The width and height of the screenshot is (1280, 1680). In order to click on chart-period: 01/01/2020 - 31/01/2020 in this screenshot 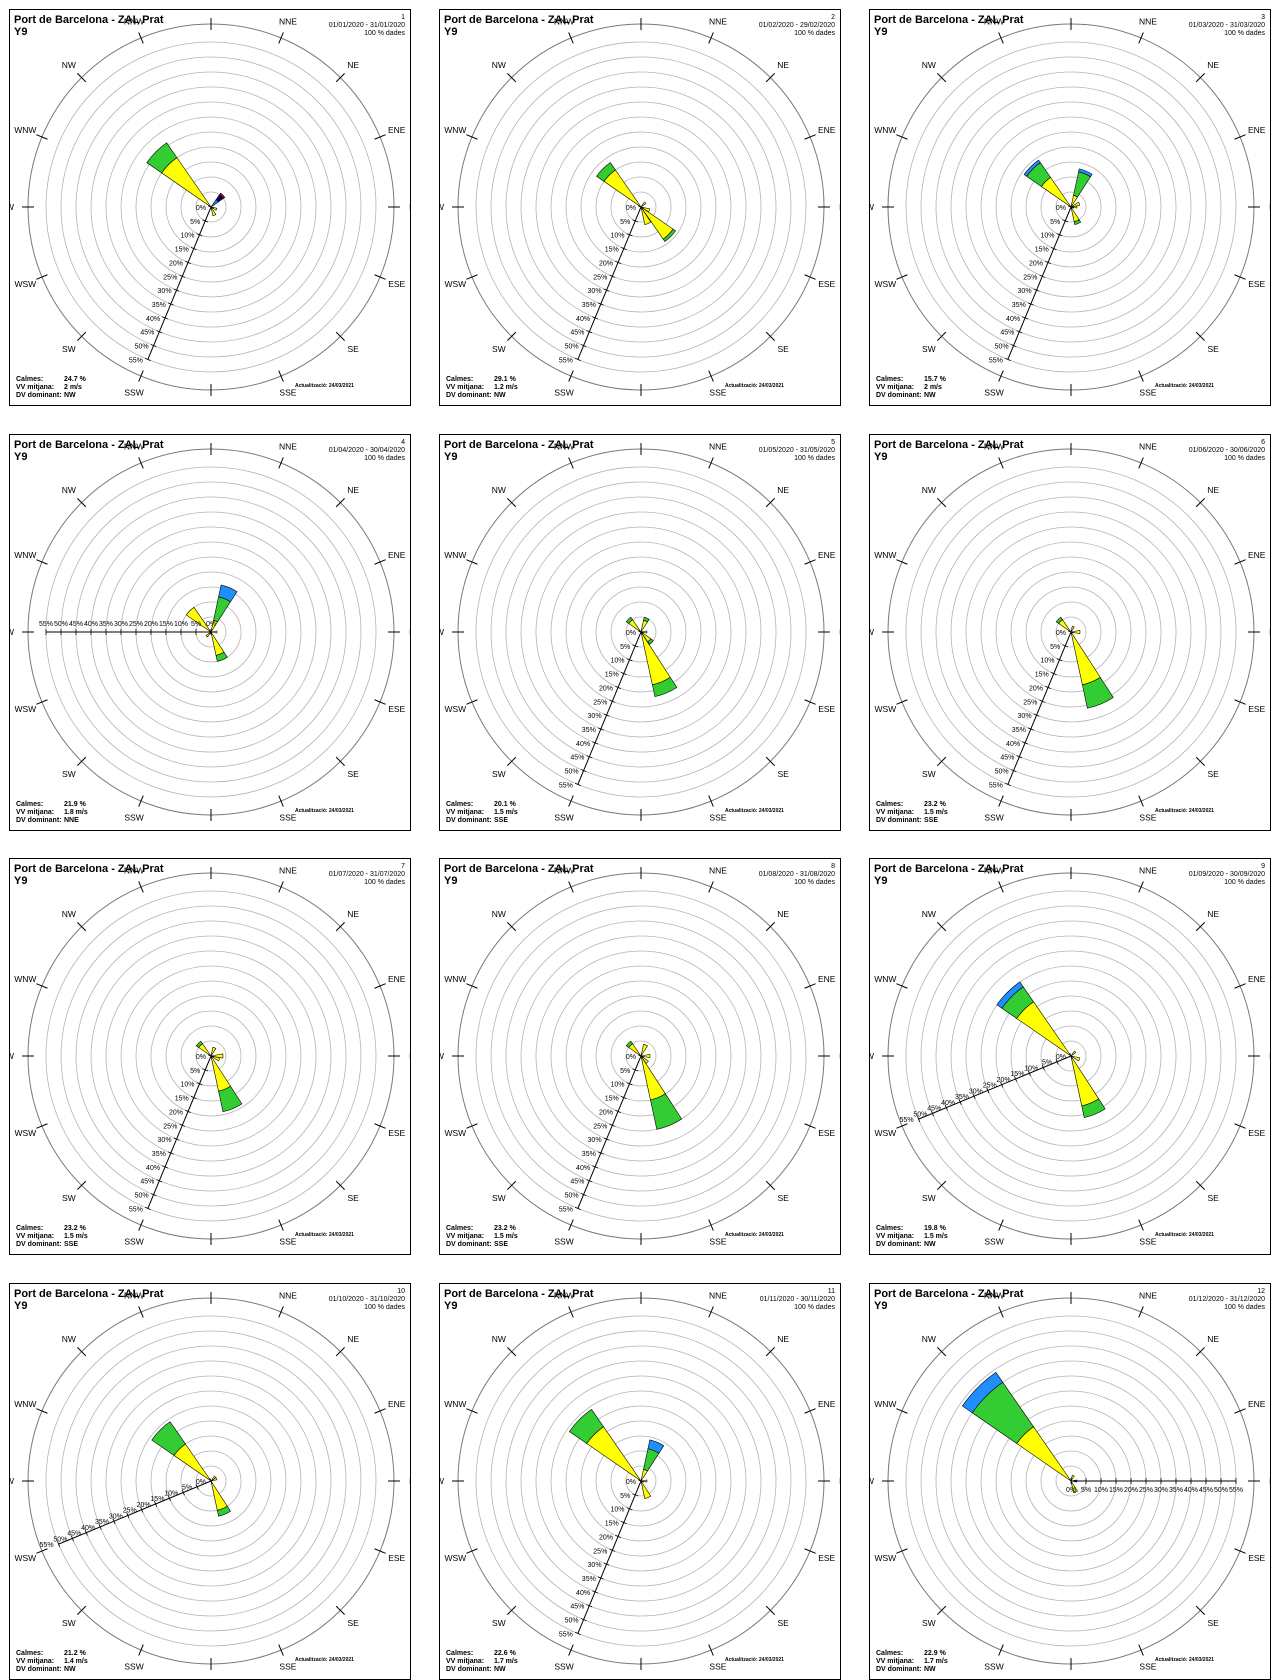, I will do `click(366, 25)`.